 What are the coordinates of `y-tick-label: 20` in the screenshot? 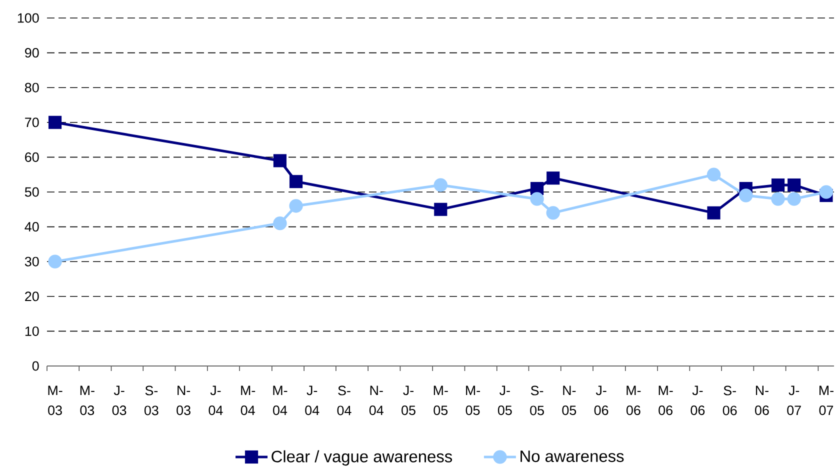 It's located at (32, 297).